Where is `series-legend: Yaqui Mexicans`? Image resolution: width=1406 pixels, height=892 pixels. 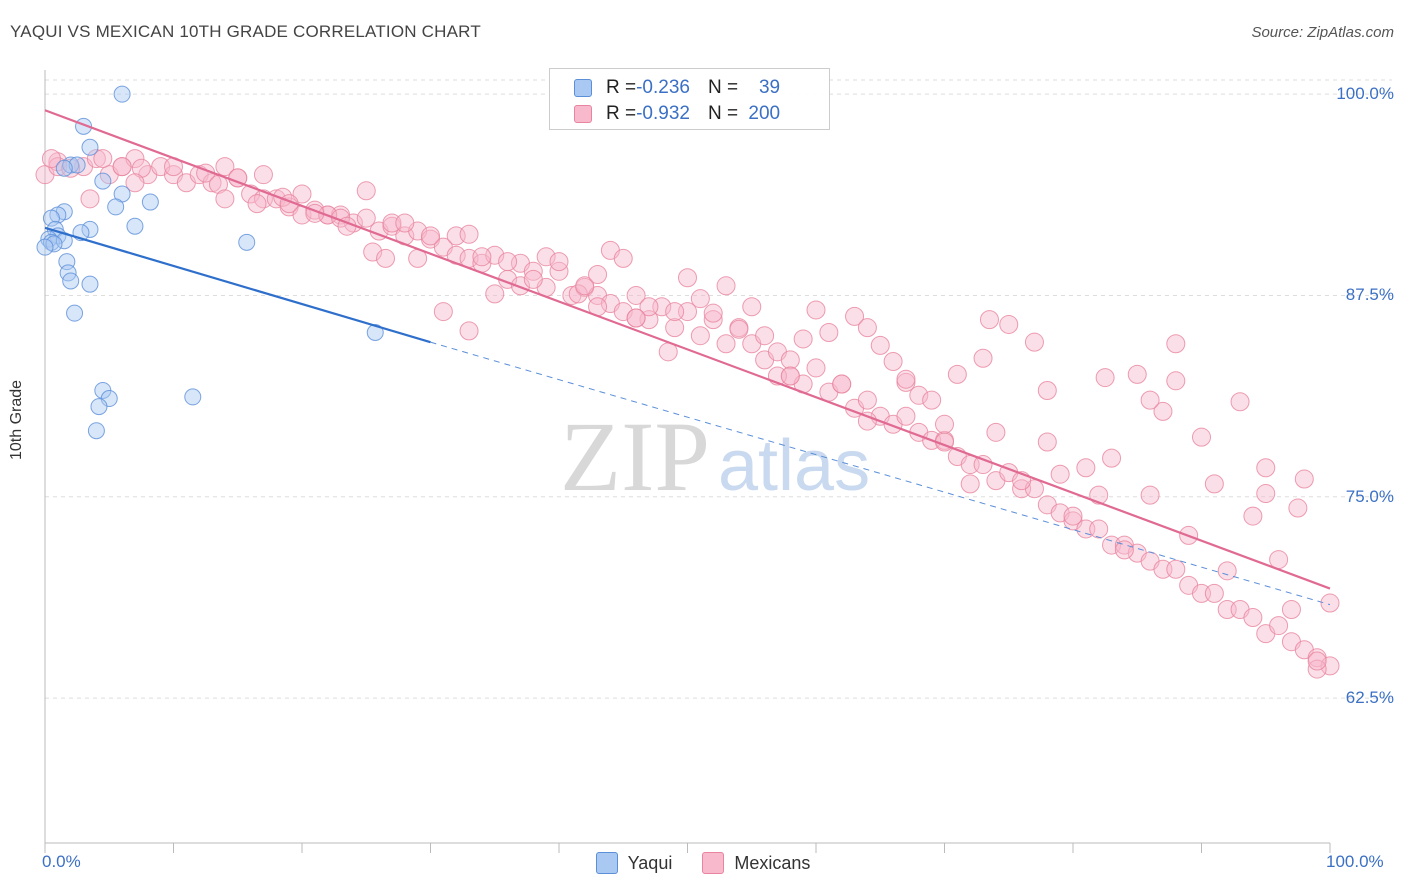
series-legend: Yaqui Mexicans is located at coordinates (703, 863).